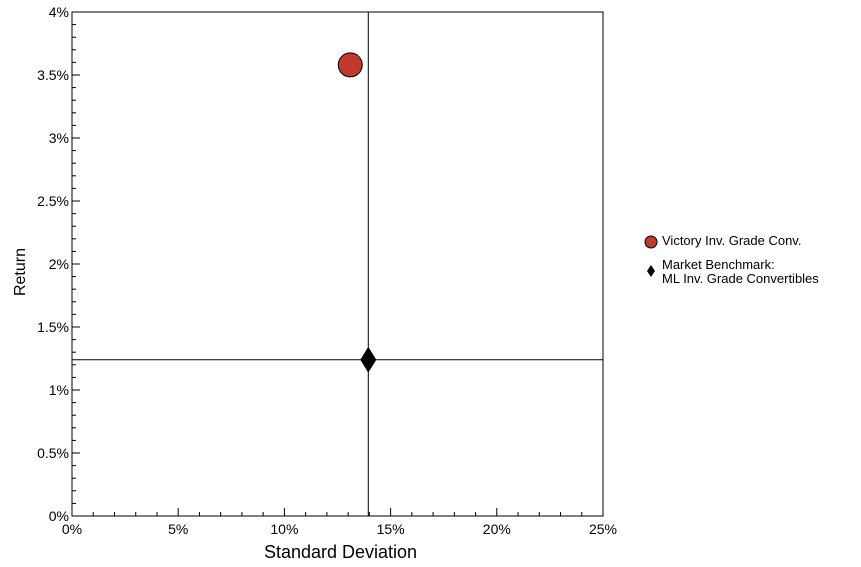 The height and width of the screenshot is (567, 861). Describe the element at coordinates (391, 529) in the screenshot. I see `x-tick-label: 15%` at that location.